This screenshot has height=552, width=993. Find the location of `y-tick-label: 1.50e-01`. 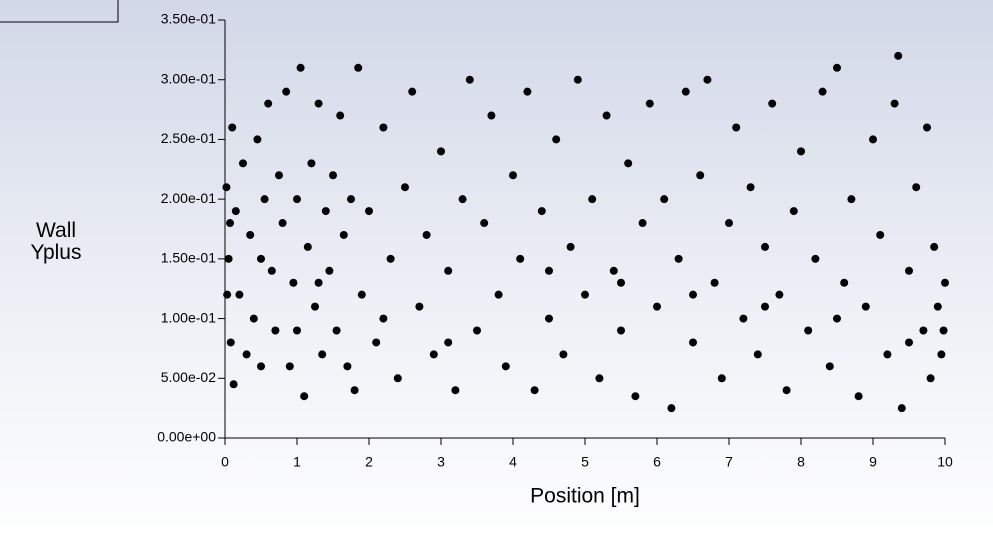

y-tick-label: 1.50e-01 is located at coordinates (188, 258).